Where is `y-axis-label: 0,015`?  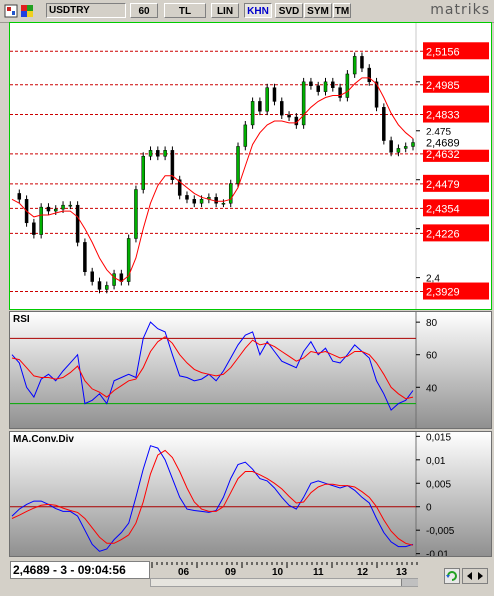 y-axis-label: 0,015 is located at coordinates (438, 437).